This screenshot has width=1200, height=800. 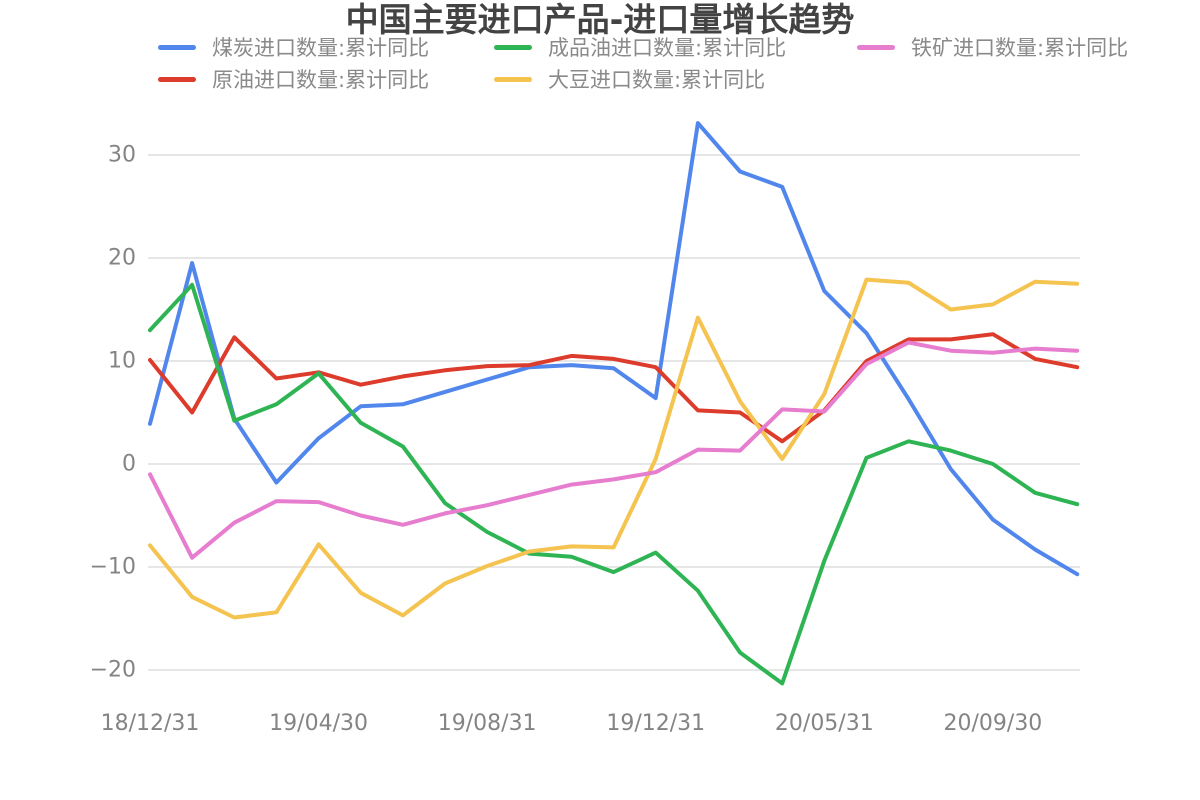 What do you see at coordinates (122, 361) in the screenshot?
I see `y-axis-tick-label: 10` at bounding box center [122, 361].